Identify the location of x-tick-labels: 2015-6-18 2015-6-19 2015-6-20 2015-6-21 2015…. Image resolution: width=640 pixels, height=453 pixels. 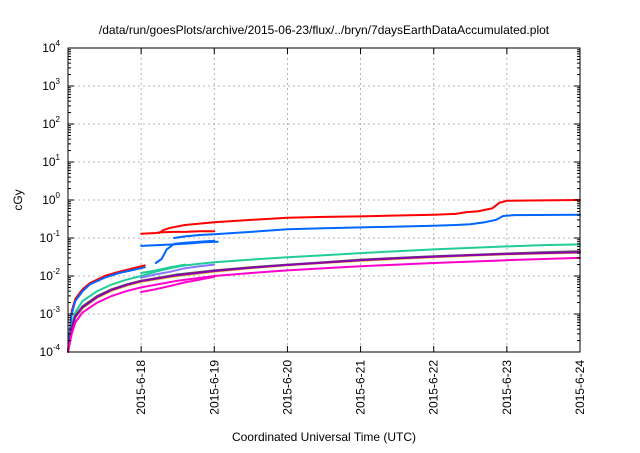
(360, 387).